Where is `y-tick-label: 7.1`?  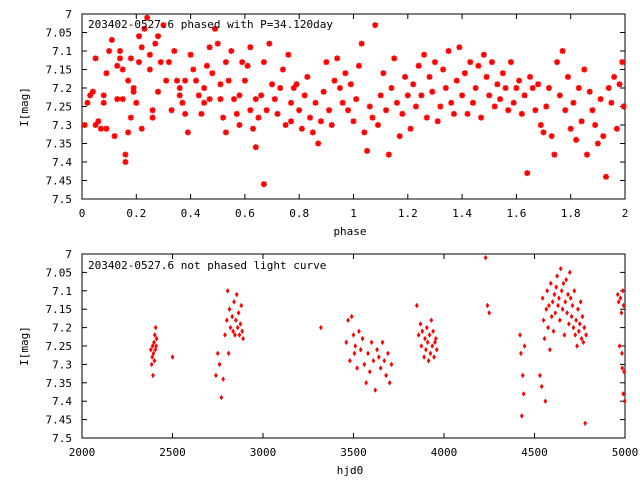
y-tick-label: 7.1 is located at coordinates (62, 291).